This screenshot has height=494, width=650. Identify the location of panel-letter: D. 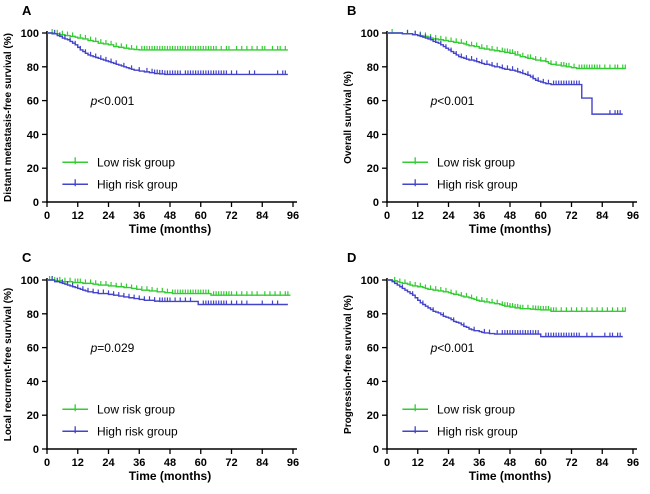
(351, 257).